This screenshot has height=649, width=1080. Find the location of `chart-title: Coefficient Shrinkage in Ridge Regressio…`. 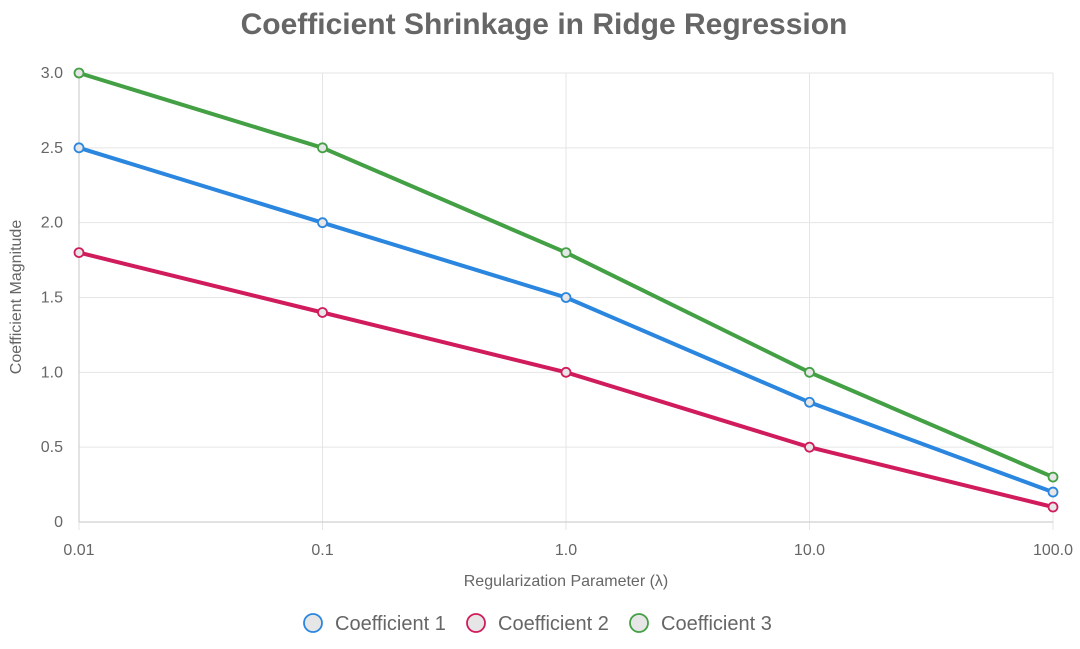

chart-title: Coefficient Shrinkage in Ridge Regressio… is located at coordinates (544, 24).